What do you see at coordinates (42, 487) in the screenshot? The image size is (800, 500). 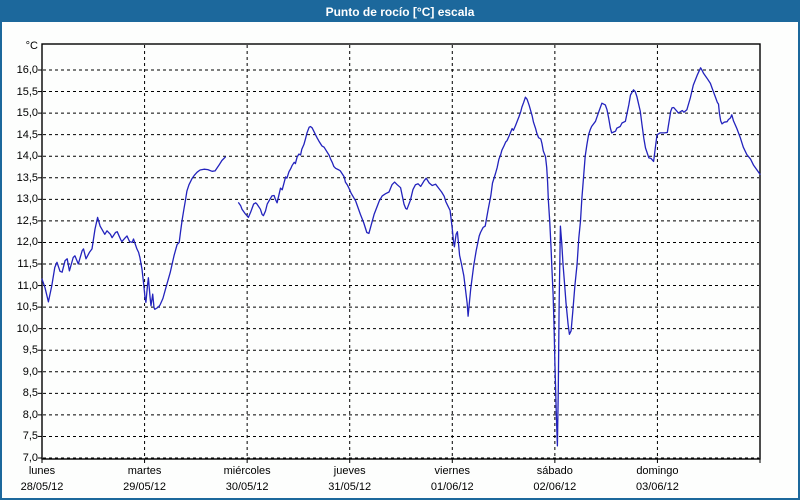 I see `x-axis-day-date: 28/05/12` at bounding box center [42, 487].